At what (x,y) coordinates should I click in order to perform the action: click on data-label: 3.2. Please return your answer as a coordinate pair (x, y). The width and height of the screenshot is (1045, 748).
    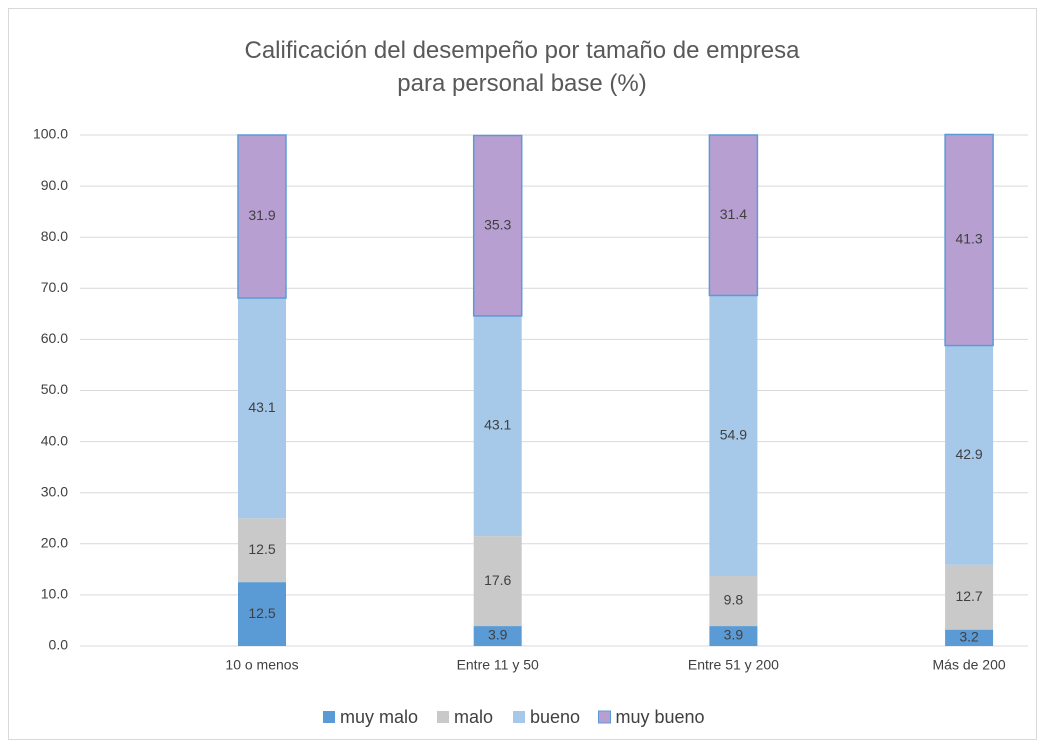
    Looking at the image, I should click on (969, 637).